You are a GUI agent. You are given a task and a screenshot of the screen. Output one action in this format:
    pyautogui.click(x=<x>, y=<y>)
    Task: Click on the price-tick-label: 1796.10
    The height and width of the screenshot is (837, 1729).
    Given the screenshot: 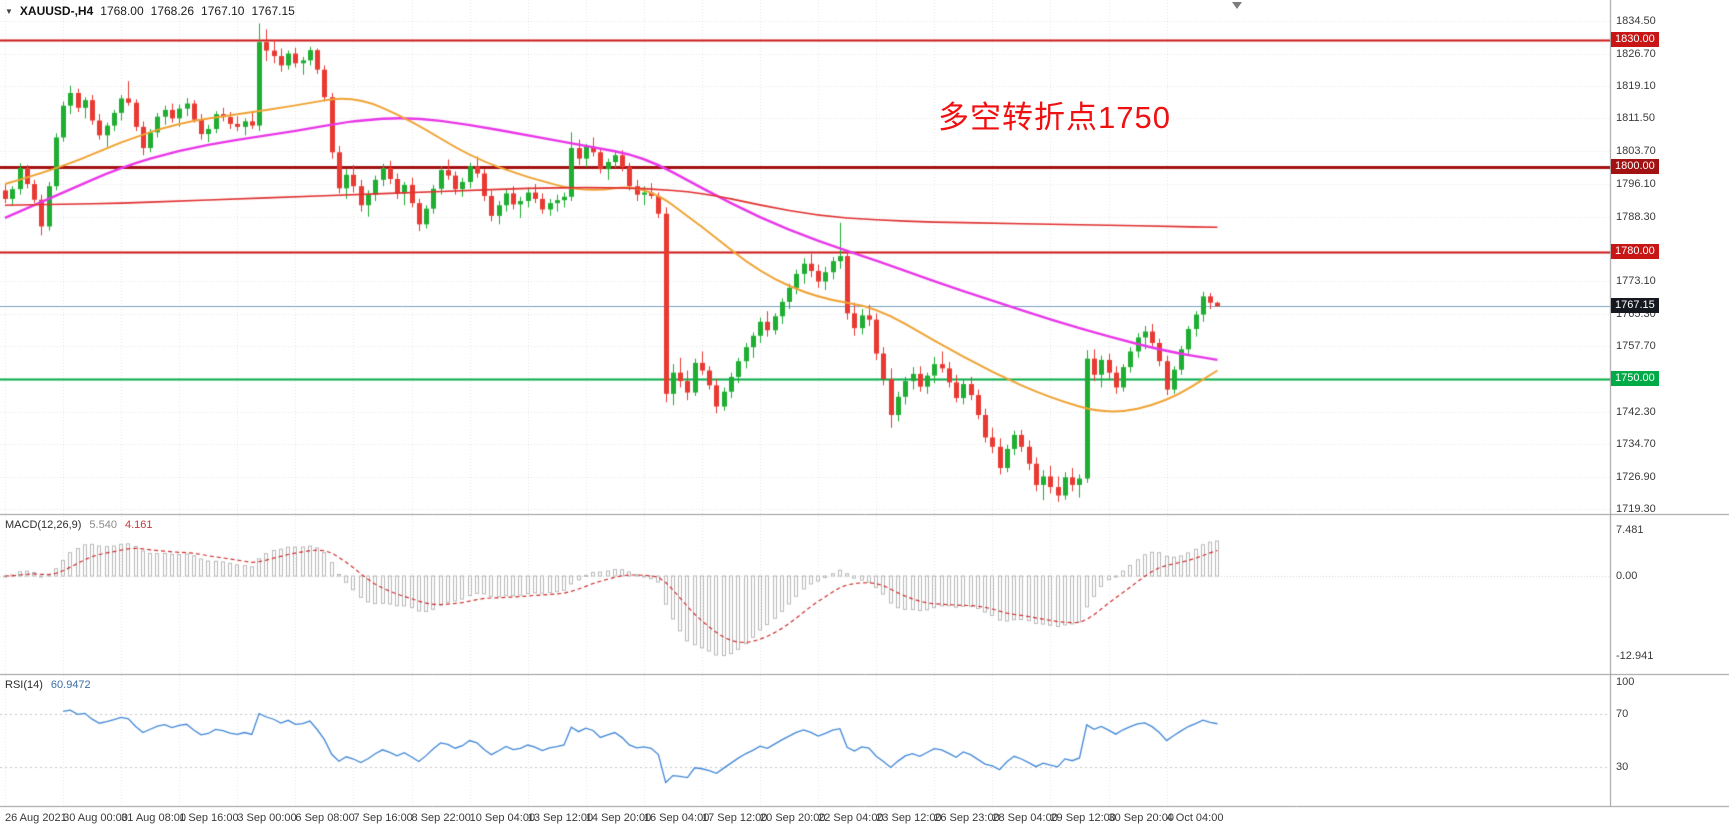 What is the action you would take?
    pyautogui.click(x=1636, y=183)
    